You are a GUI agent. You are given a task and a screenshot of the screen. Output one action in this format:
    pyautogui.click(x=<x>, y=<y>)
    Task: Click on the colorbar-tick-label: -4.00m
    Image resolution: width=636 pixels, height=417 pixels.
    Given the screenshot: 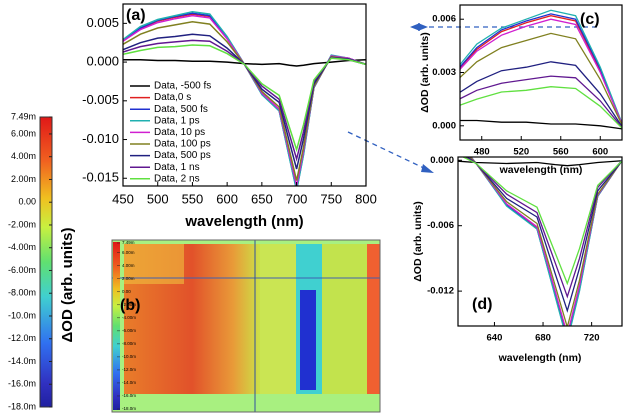 What is the action you would take?
    pyautogui.click(x=22, y=247)
    